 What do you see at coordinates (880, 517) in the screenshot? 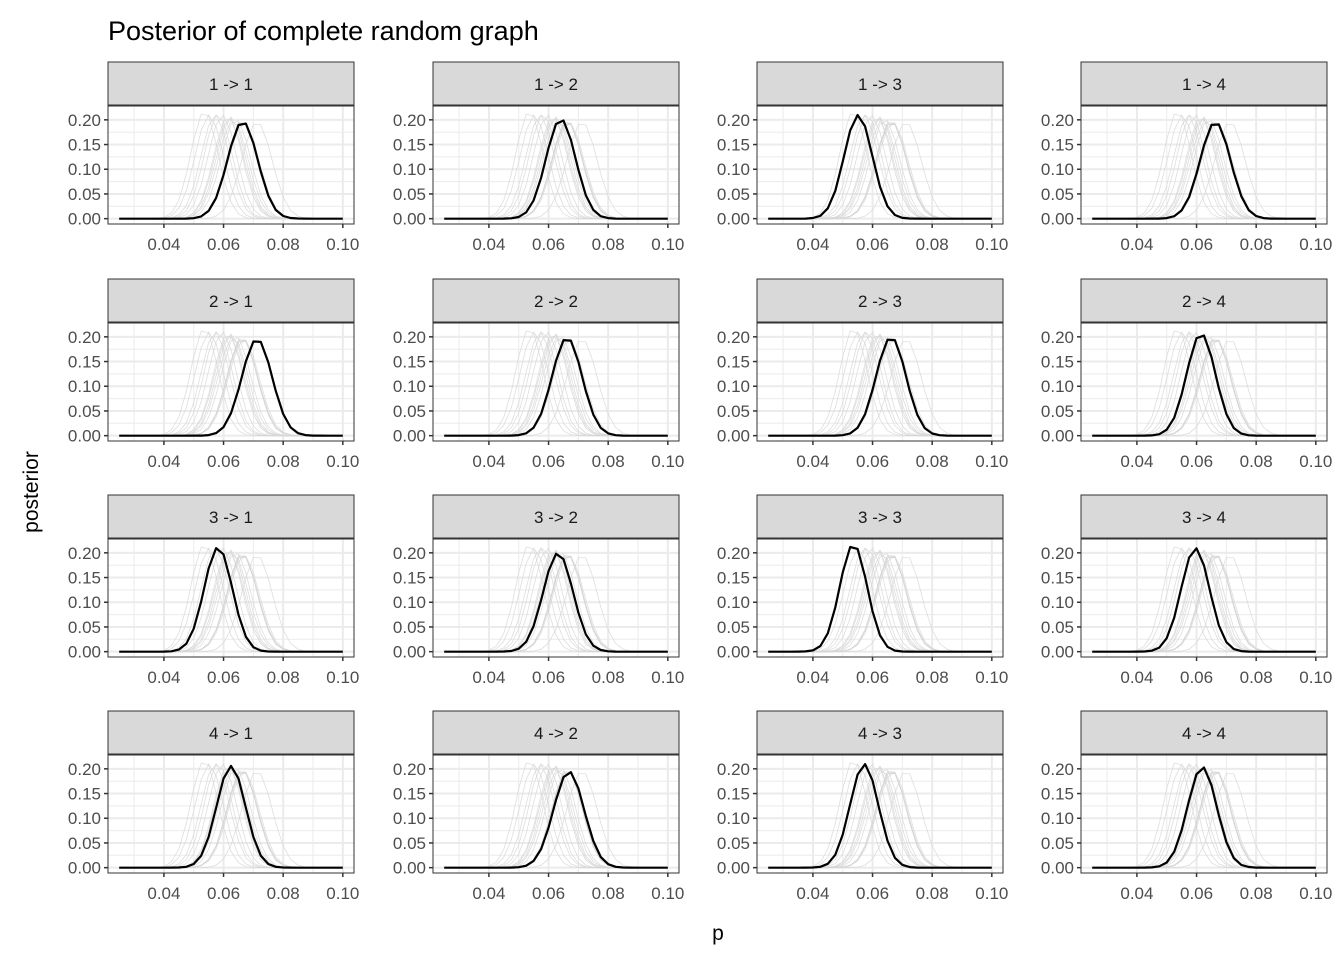
I see `facet-strip-label: 3 -> 3` at bounding box center [880, 517].